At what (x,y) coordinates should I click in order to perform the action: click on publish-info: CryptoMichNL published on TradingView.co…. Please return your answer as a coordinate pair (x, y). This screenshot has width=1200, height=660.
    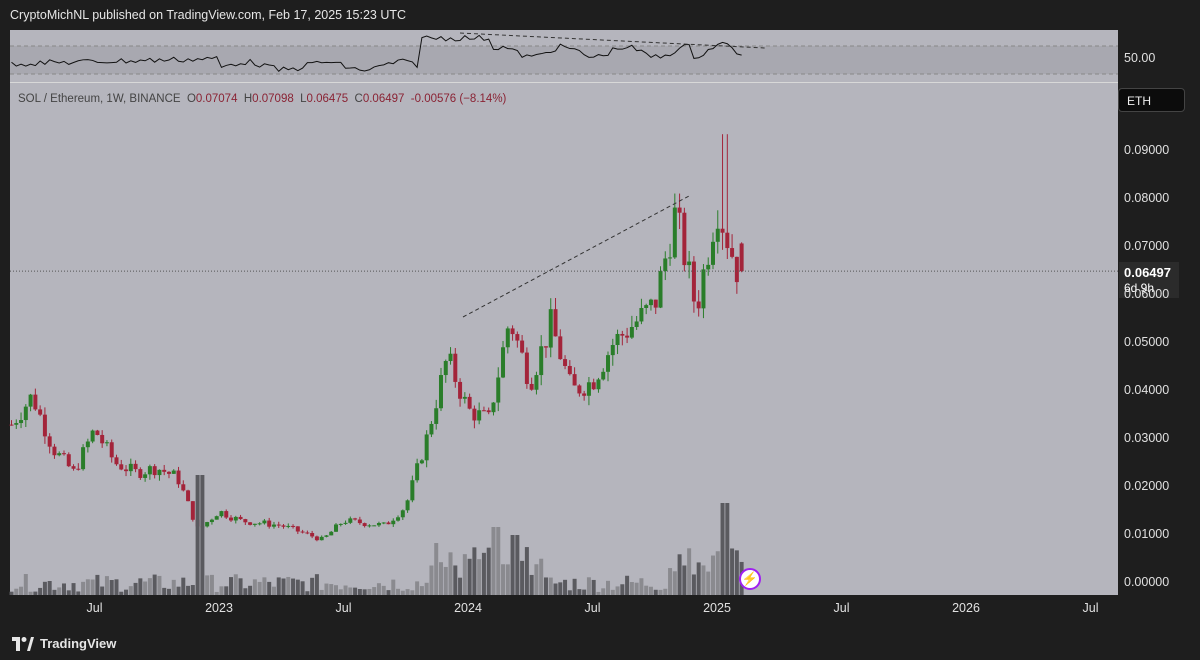
    Looking at the image, I should click on (208, 15).